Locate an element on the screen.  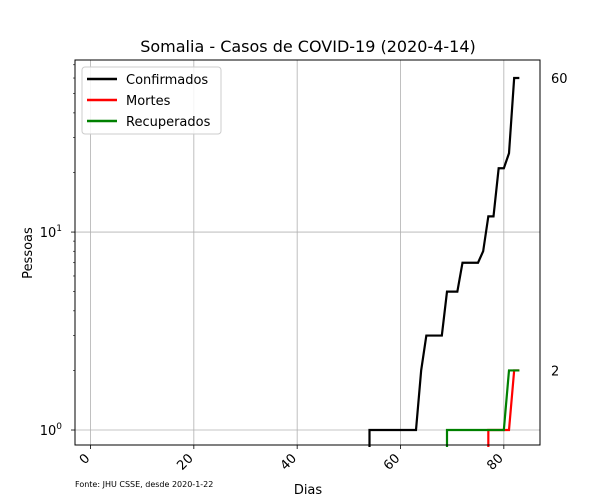
end-label: 60 is located at coordinates (559, 79).